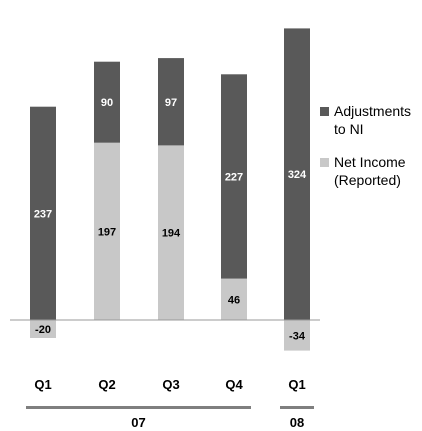 The width and height of the screenshot is (422, 431). What do you see at coordinates (365, 145) in the screenshot?
I see `legend: Adjustments to NI Net Income (Reported)` at bounding box center [365, 145].